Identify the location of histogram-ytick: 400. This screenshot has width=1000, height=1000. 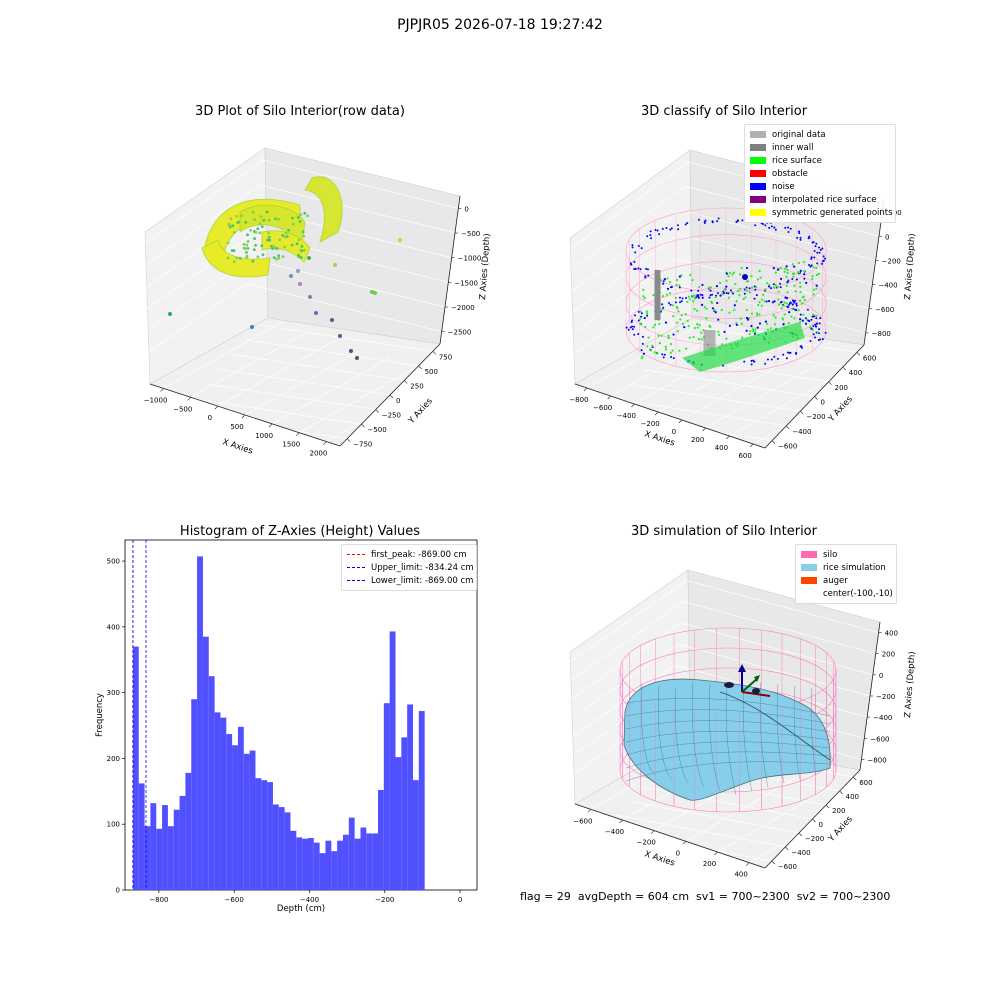
(113, 627).